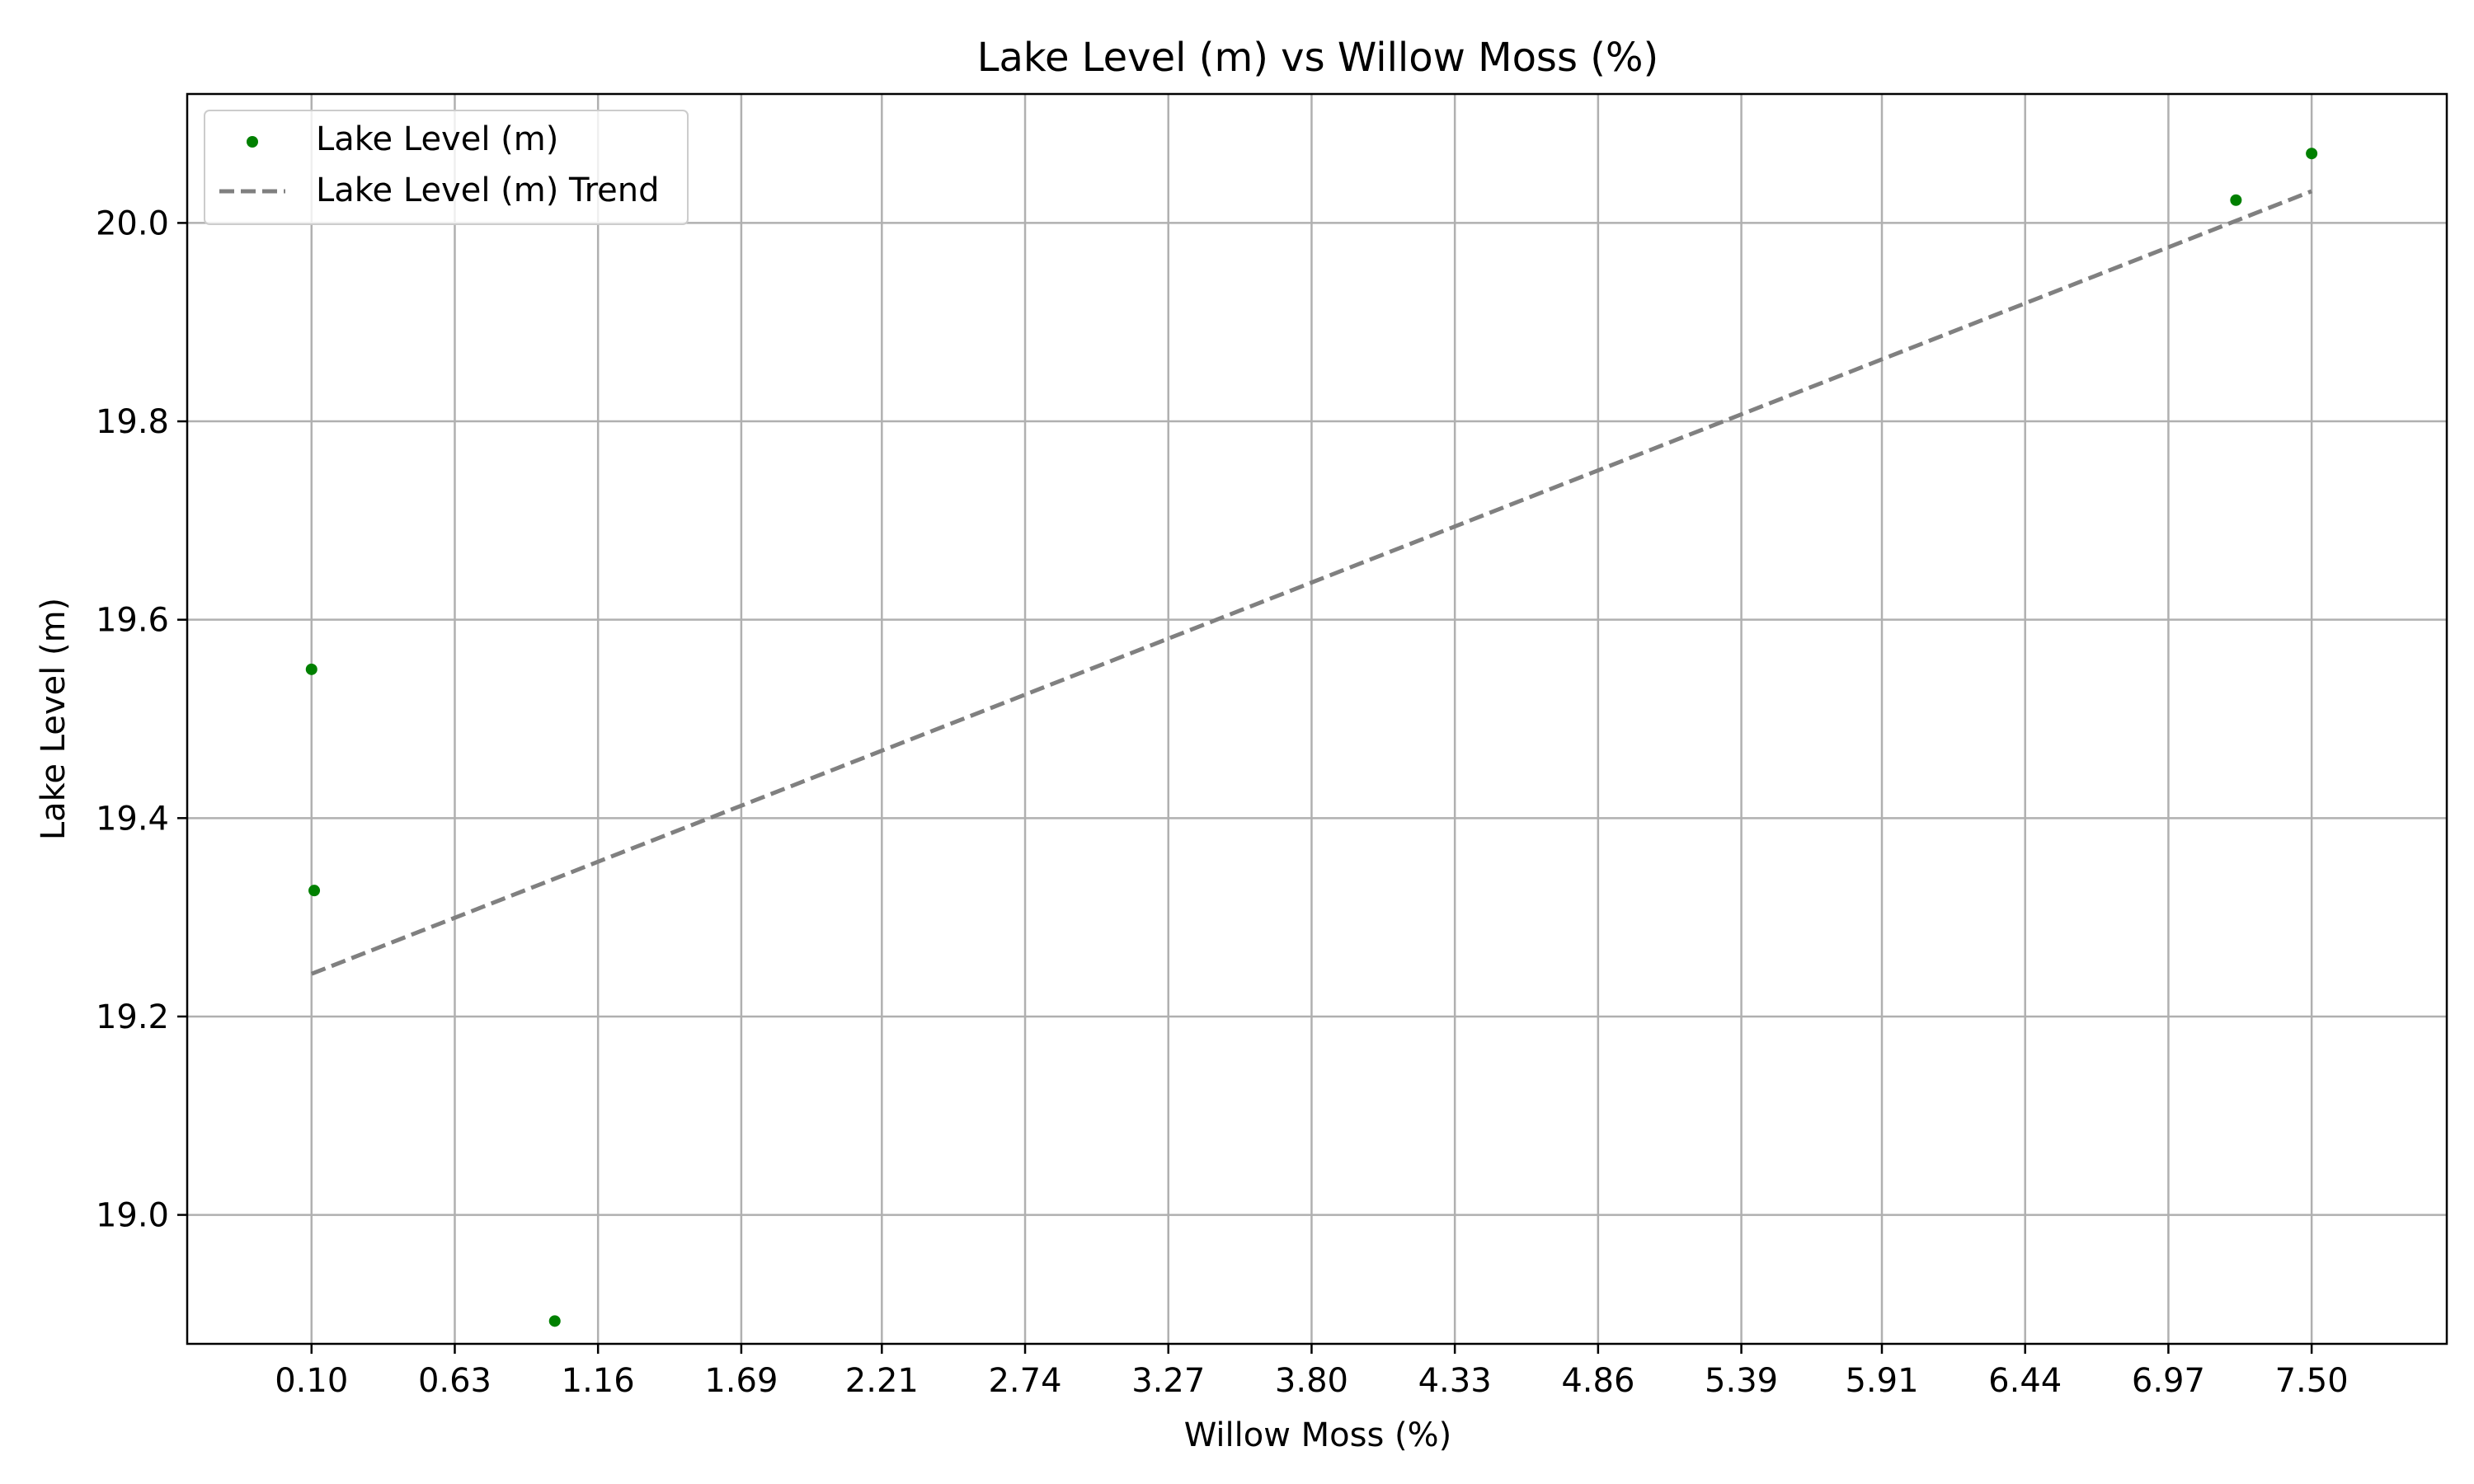  I want to click on y-tick-label: 19.8, so click(132, 422).